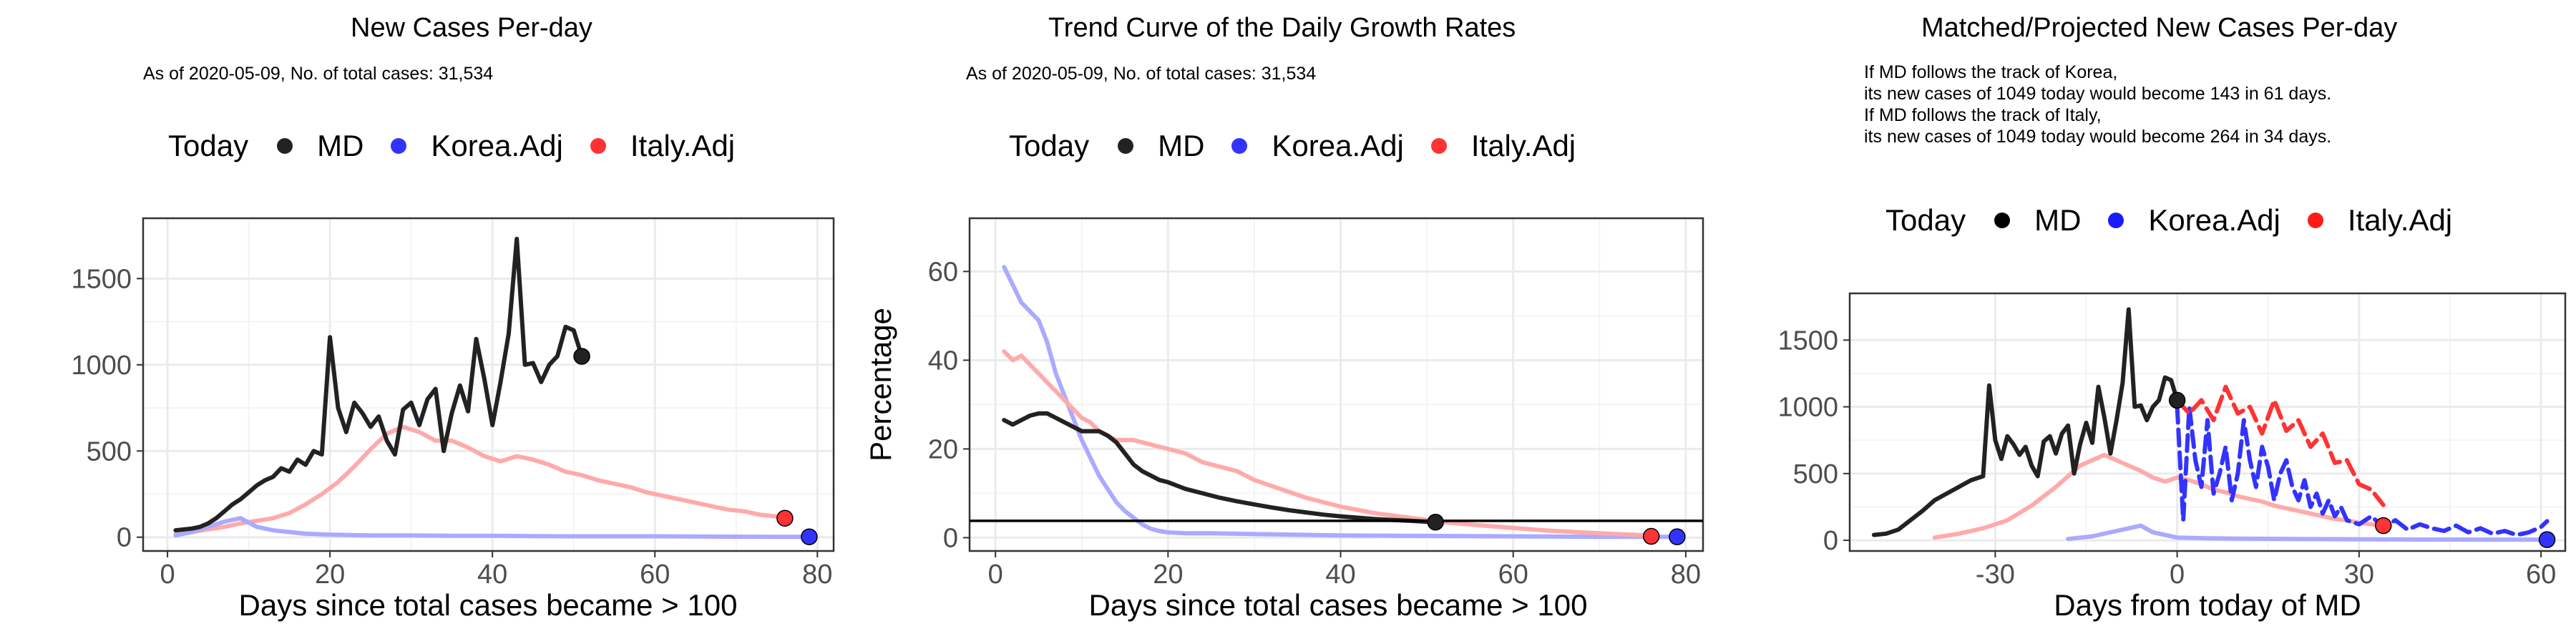 The width and height of the screenshot is (2576, 644). What do you see at coordinates (1983, 115) in the screenshot?
I see `chart-note-line: If MD follows the track of Italy,` at bounding box center [1983, 115].